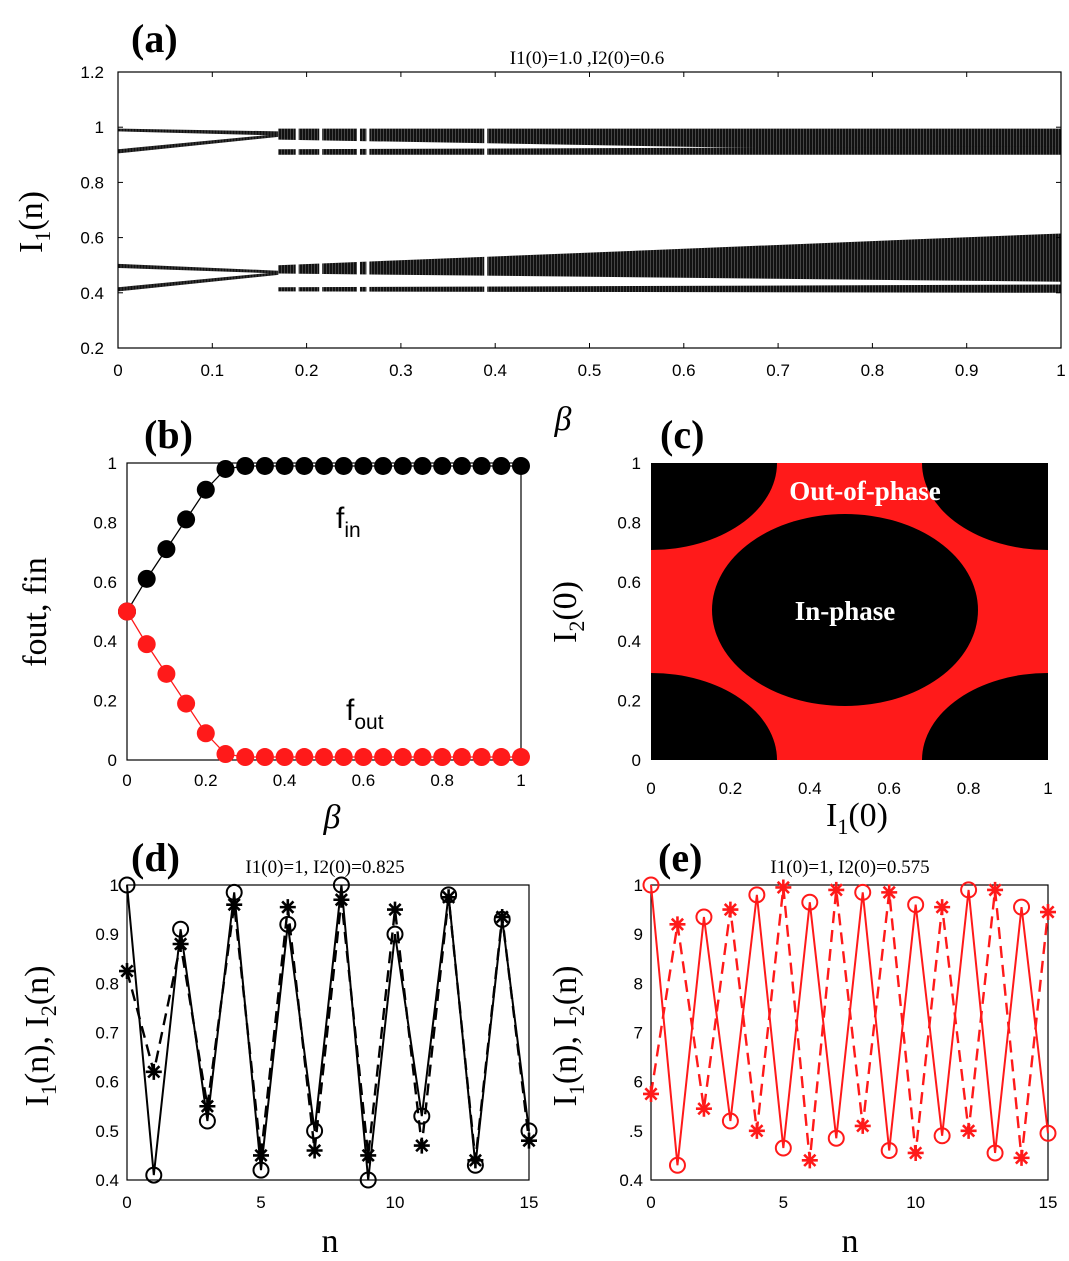  Describe the element at coordinates (332, 817) in the screenshot. I see `panel-b-x-axis-label: β` at that location.